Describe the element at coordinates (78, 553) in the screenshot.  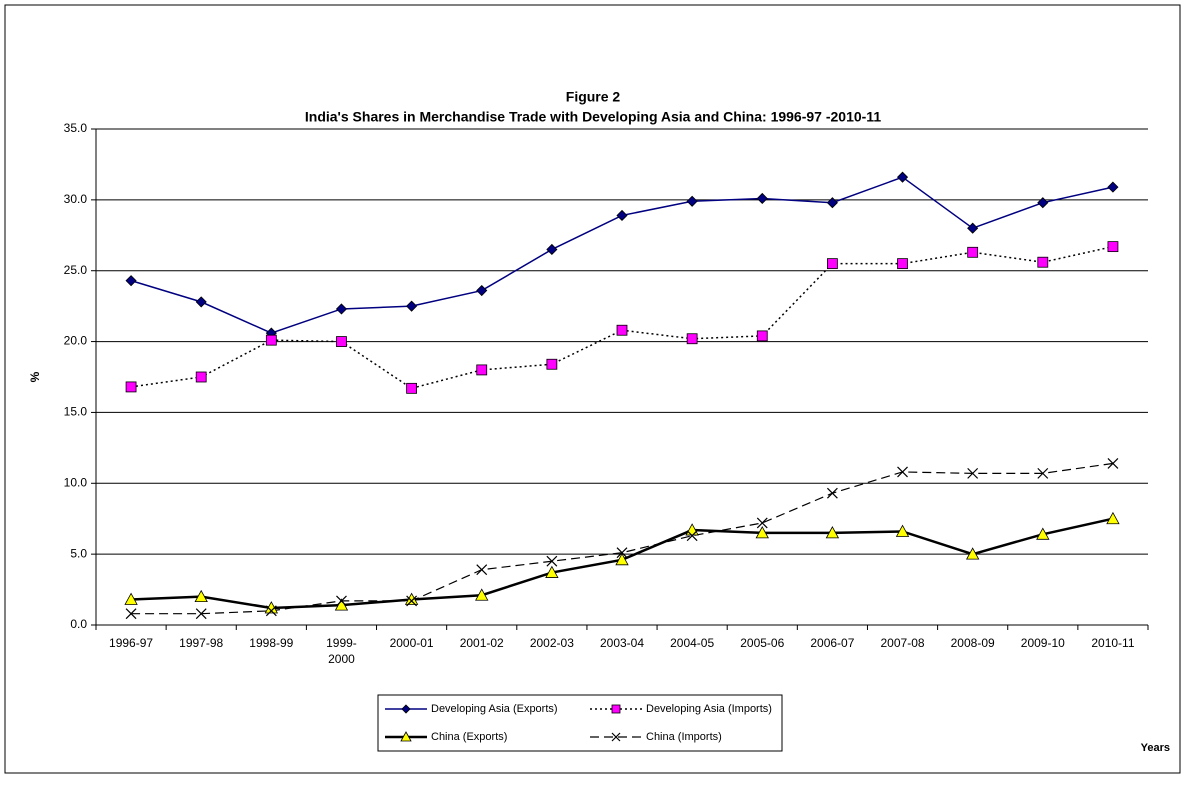
I see `y-tick-label: 5.0` at that location.